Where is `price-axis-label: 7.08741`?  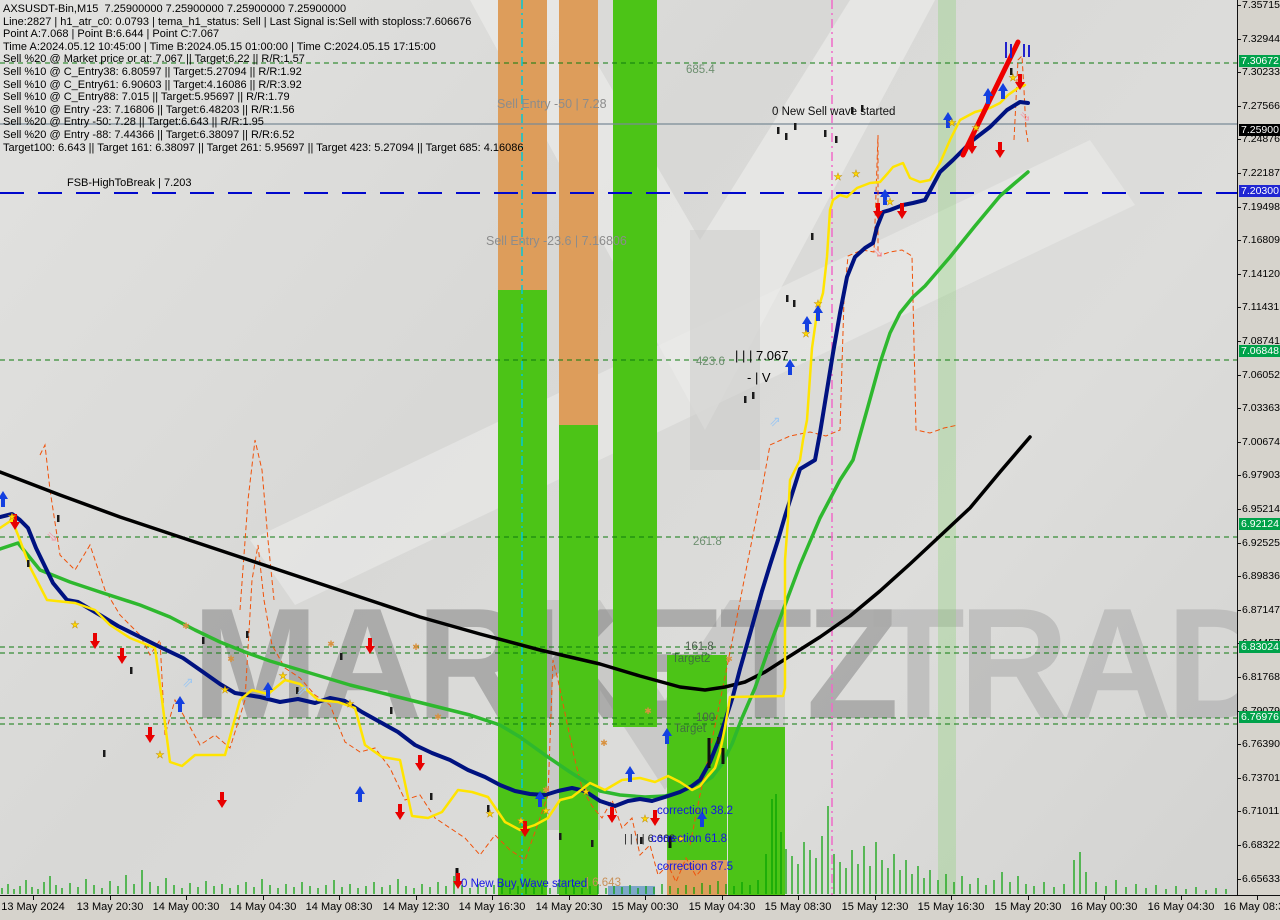
price-axis-label: 7.08741 is located at coordinates (1261, 341).